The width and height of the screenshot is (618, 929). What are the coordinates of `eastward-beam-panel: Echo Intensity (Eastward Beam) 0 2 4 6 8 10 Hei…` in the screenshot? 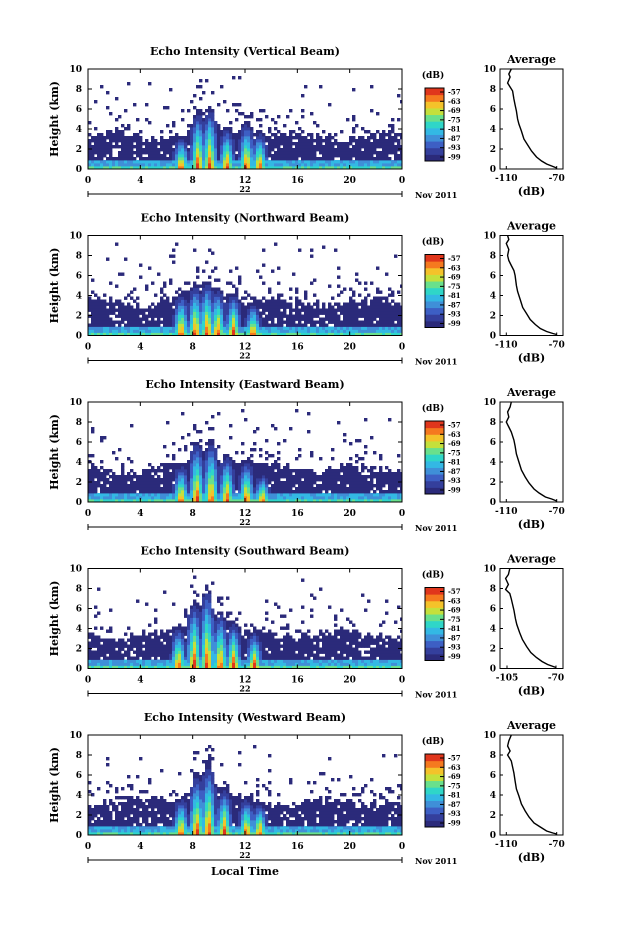 It's located at (306, 455).